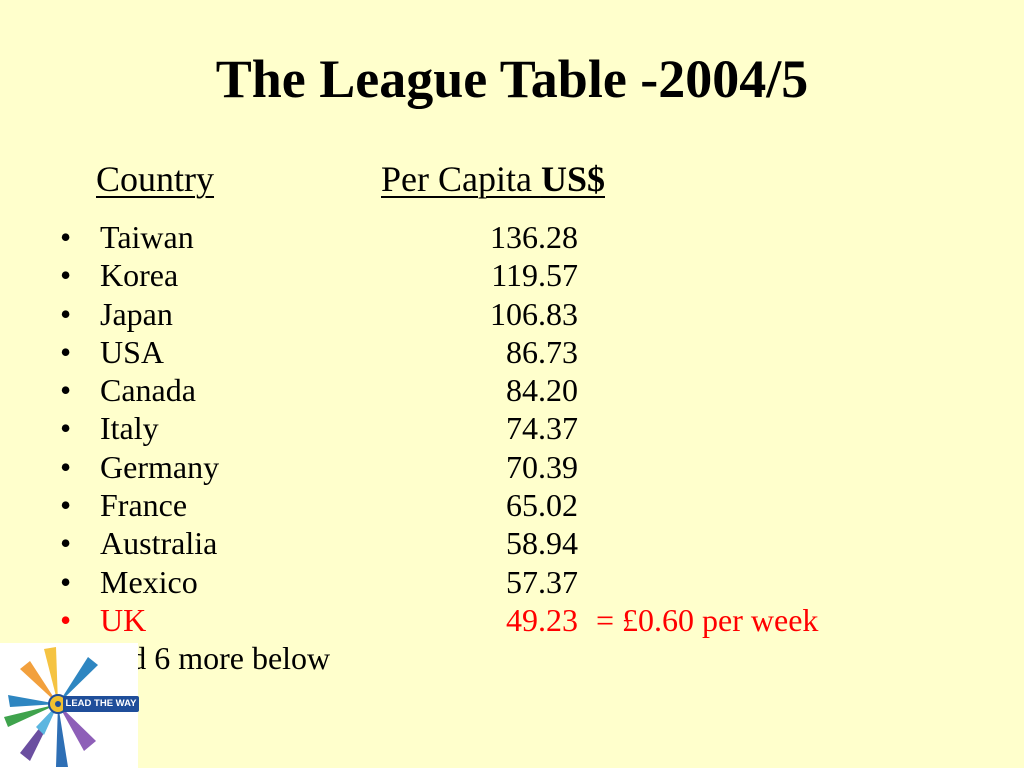 This screenshot has width=1024, height=768. I want to click on country-name: Canada, so click(148, 390).